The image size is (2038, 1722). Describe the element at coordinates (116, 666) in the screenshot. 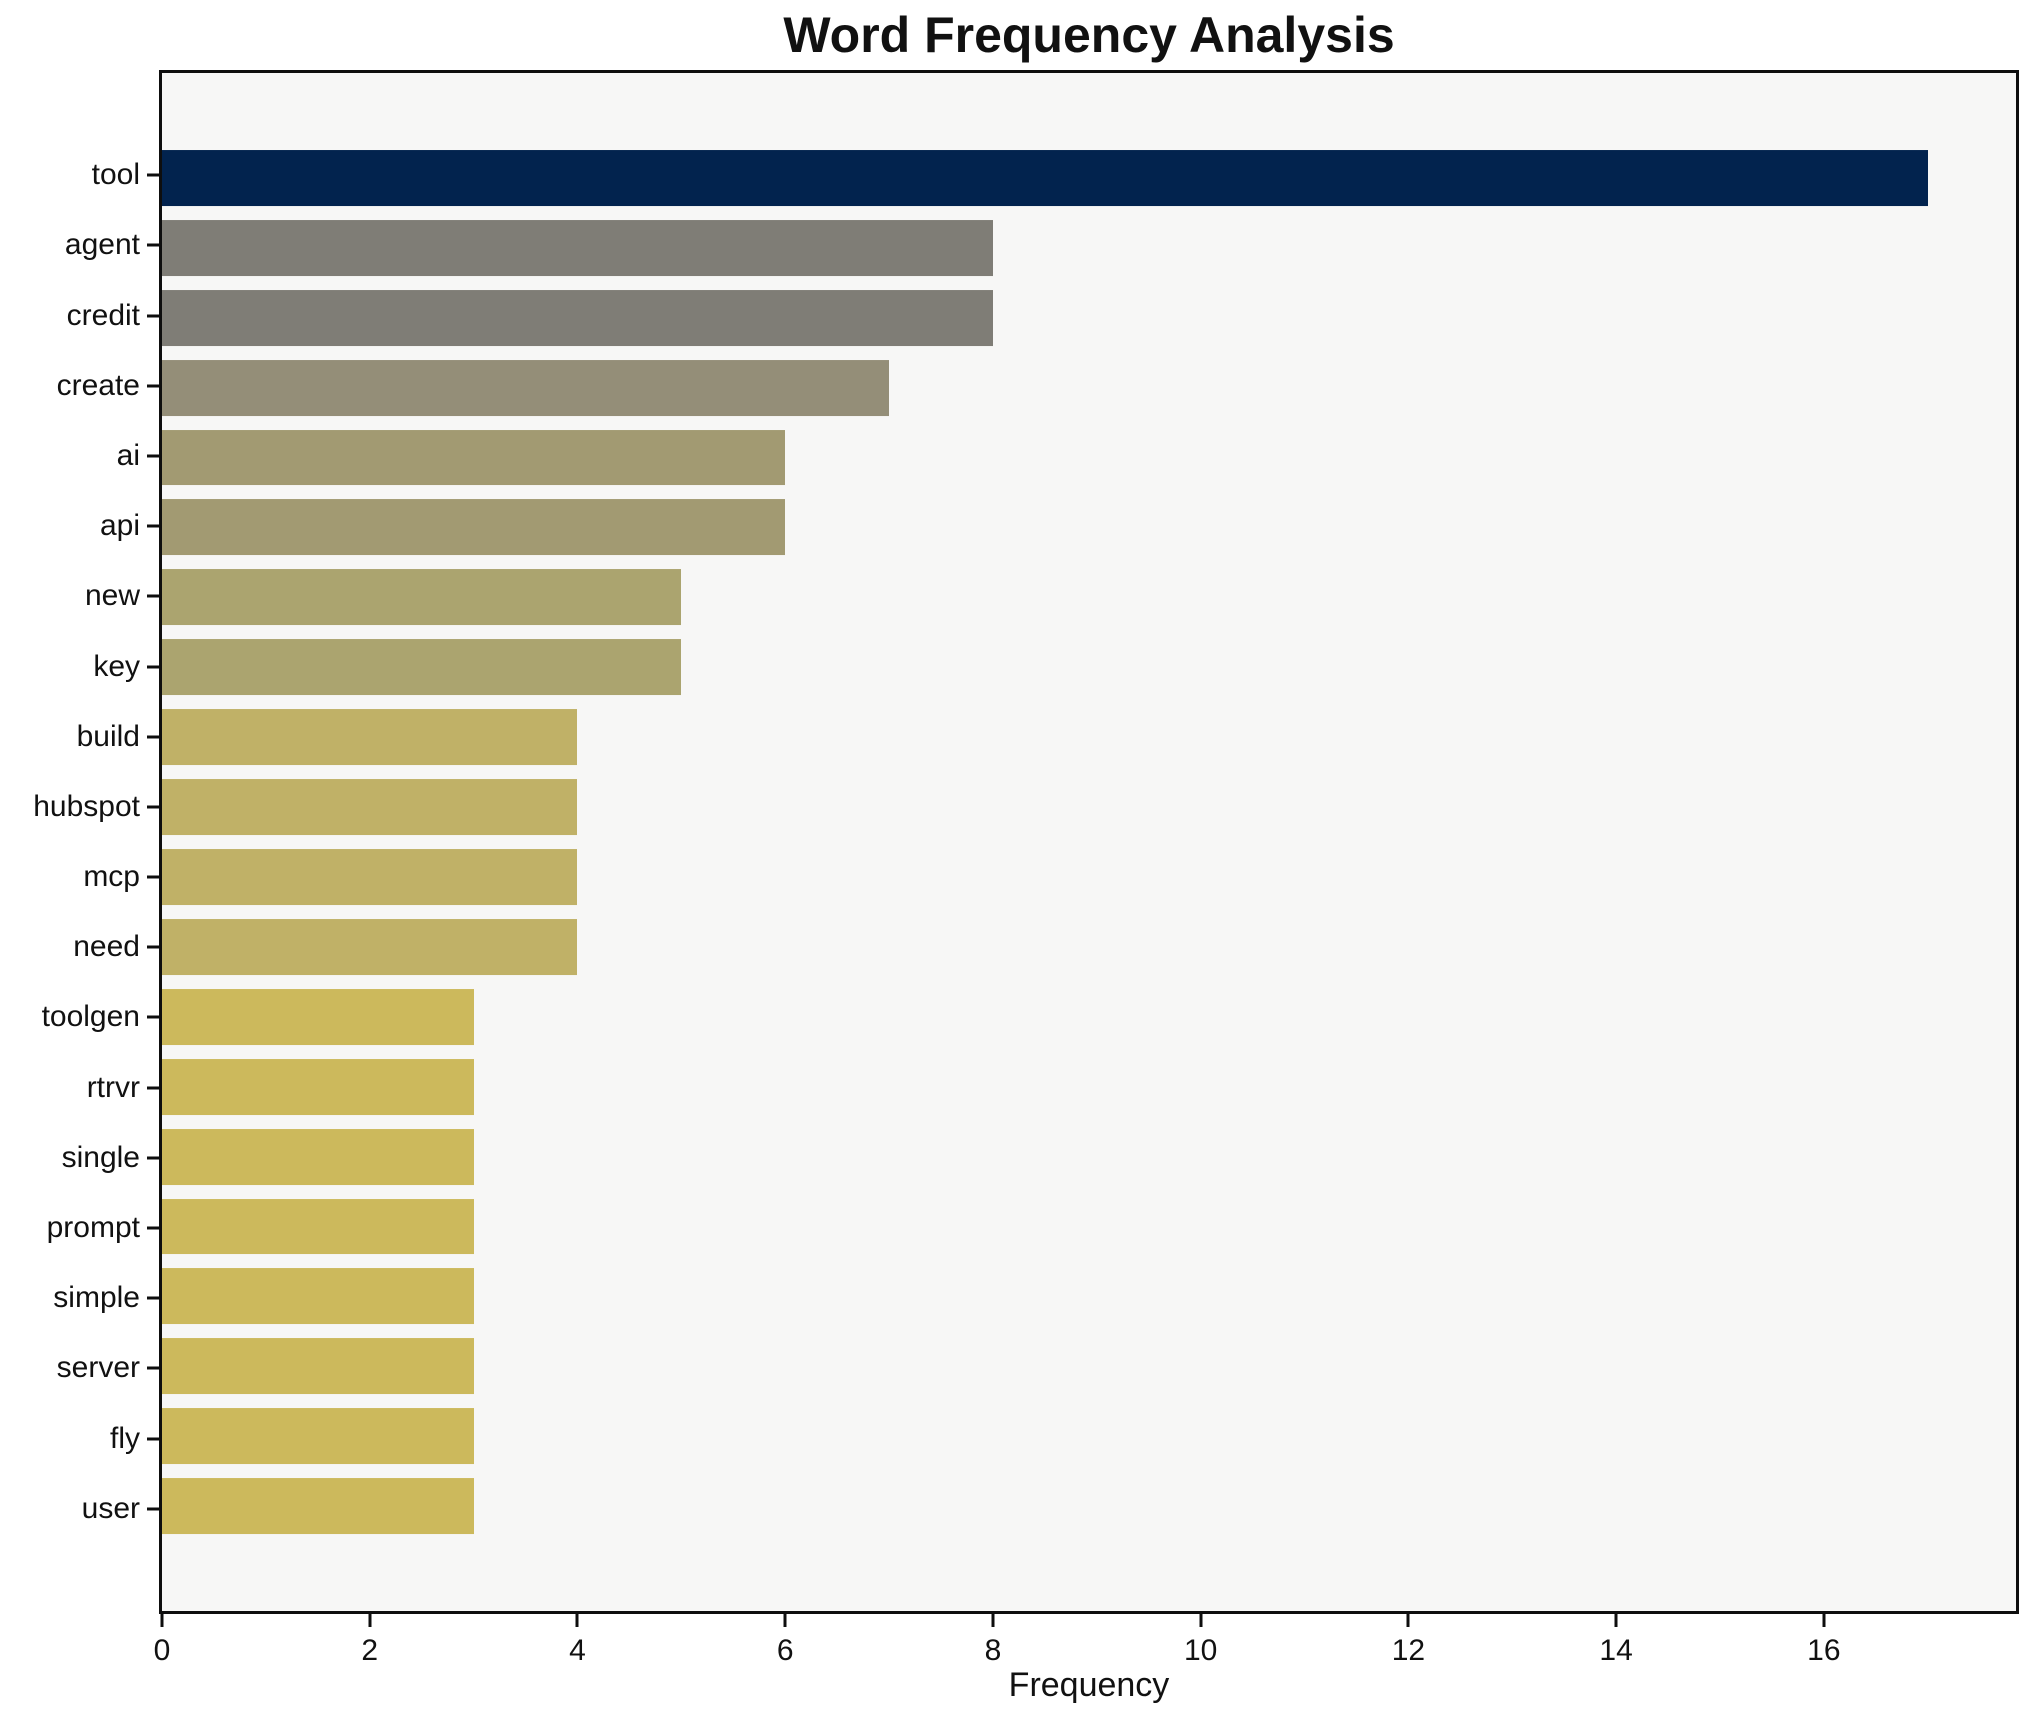

I see `y-tick-label-key: key` at that location.